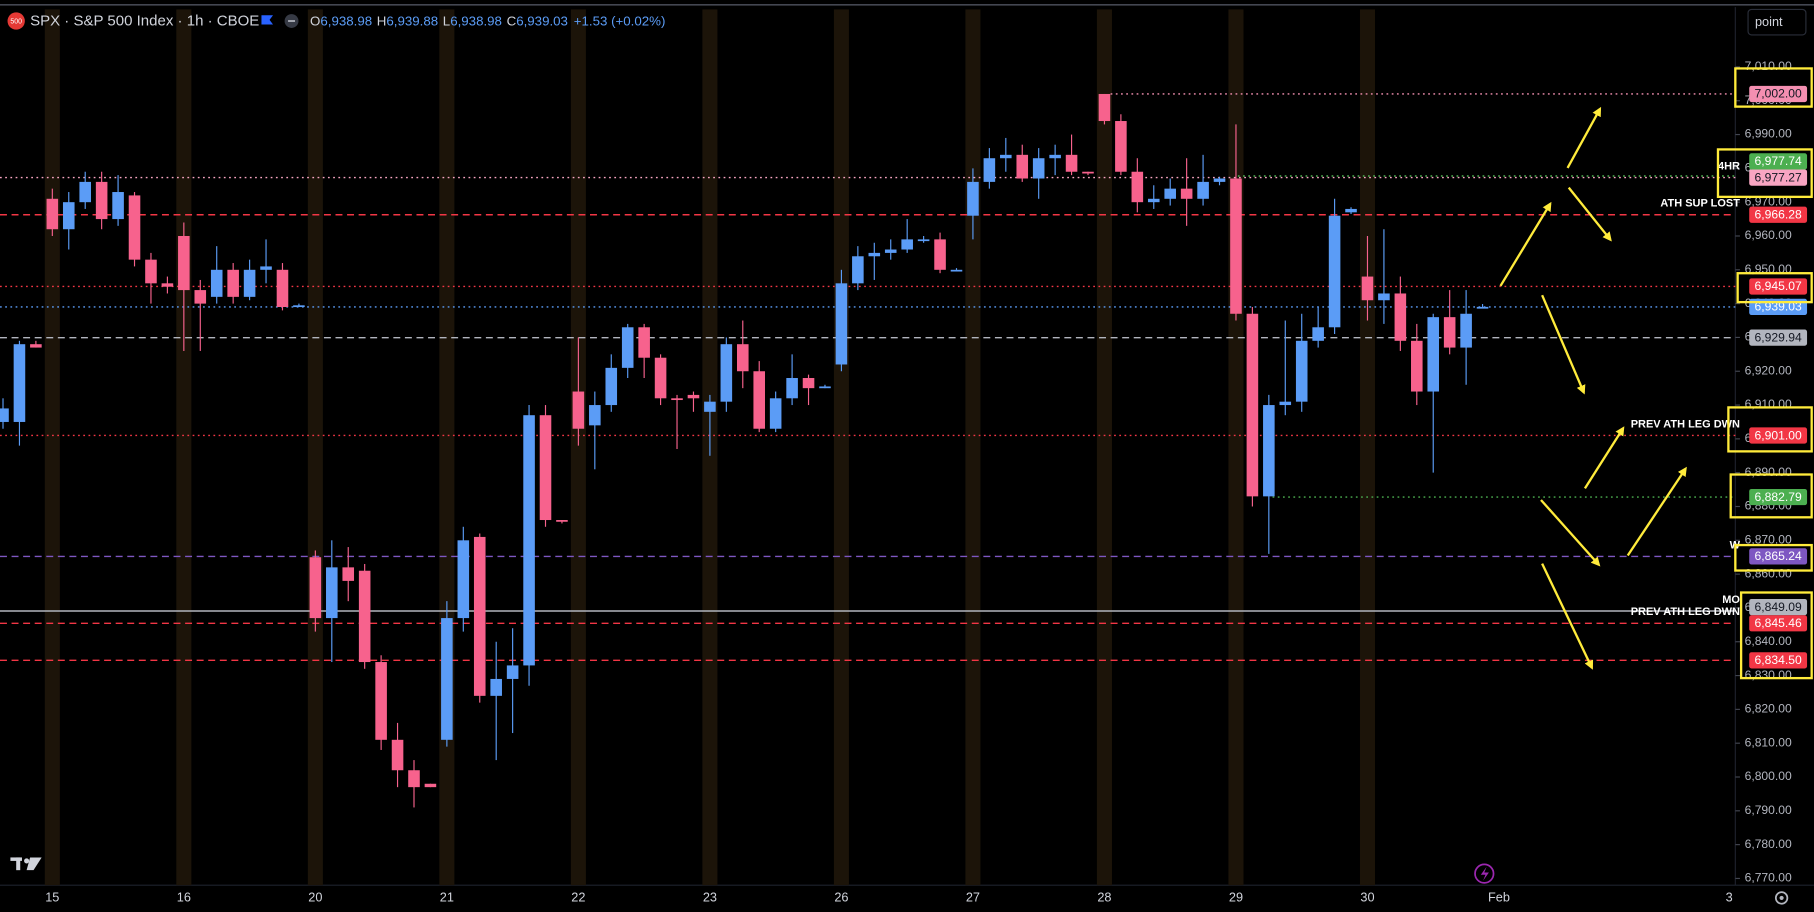 Image resolution: width=1814 pixels, height=912 pixels. I want to click on y-tick-label: 6,860.00, so click(1768, 573).